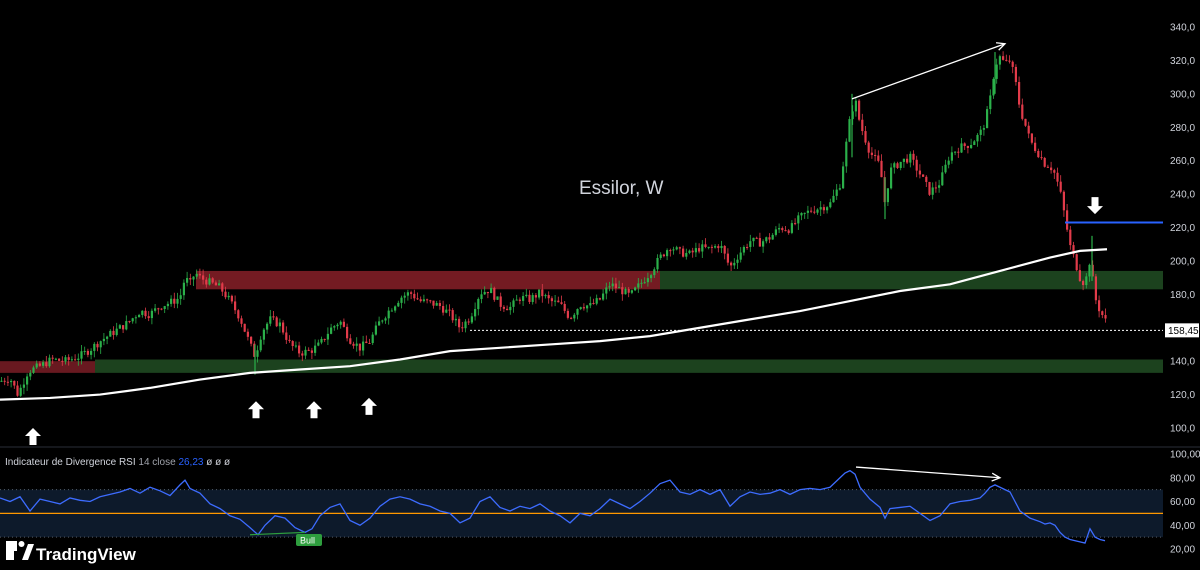  What do you see at coordinates (1182, 330) in the screenshot?
I see `last-price-tag` at bounding box center [1182, 330].